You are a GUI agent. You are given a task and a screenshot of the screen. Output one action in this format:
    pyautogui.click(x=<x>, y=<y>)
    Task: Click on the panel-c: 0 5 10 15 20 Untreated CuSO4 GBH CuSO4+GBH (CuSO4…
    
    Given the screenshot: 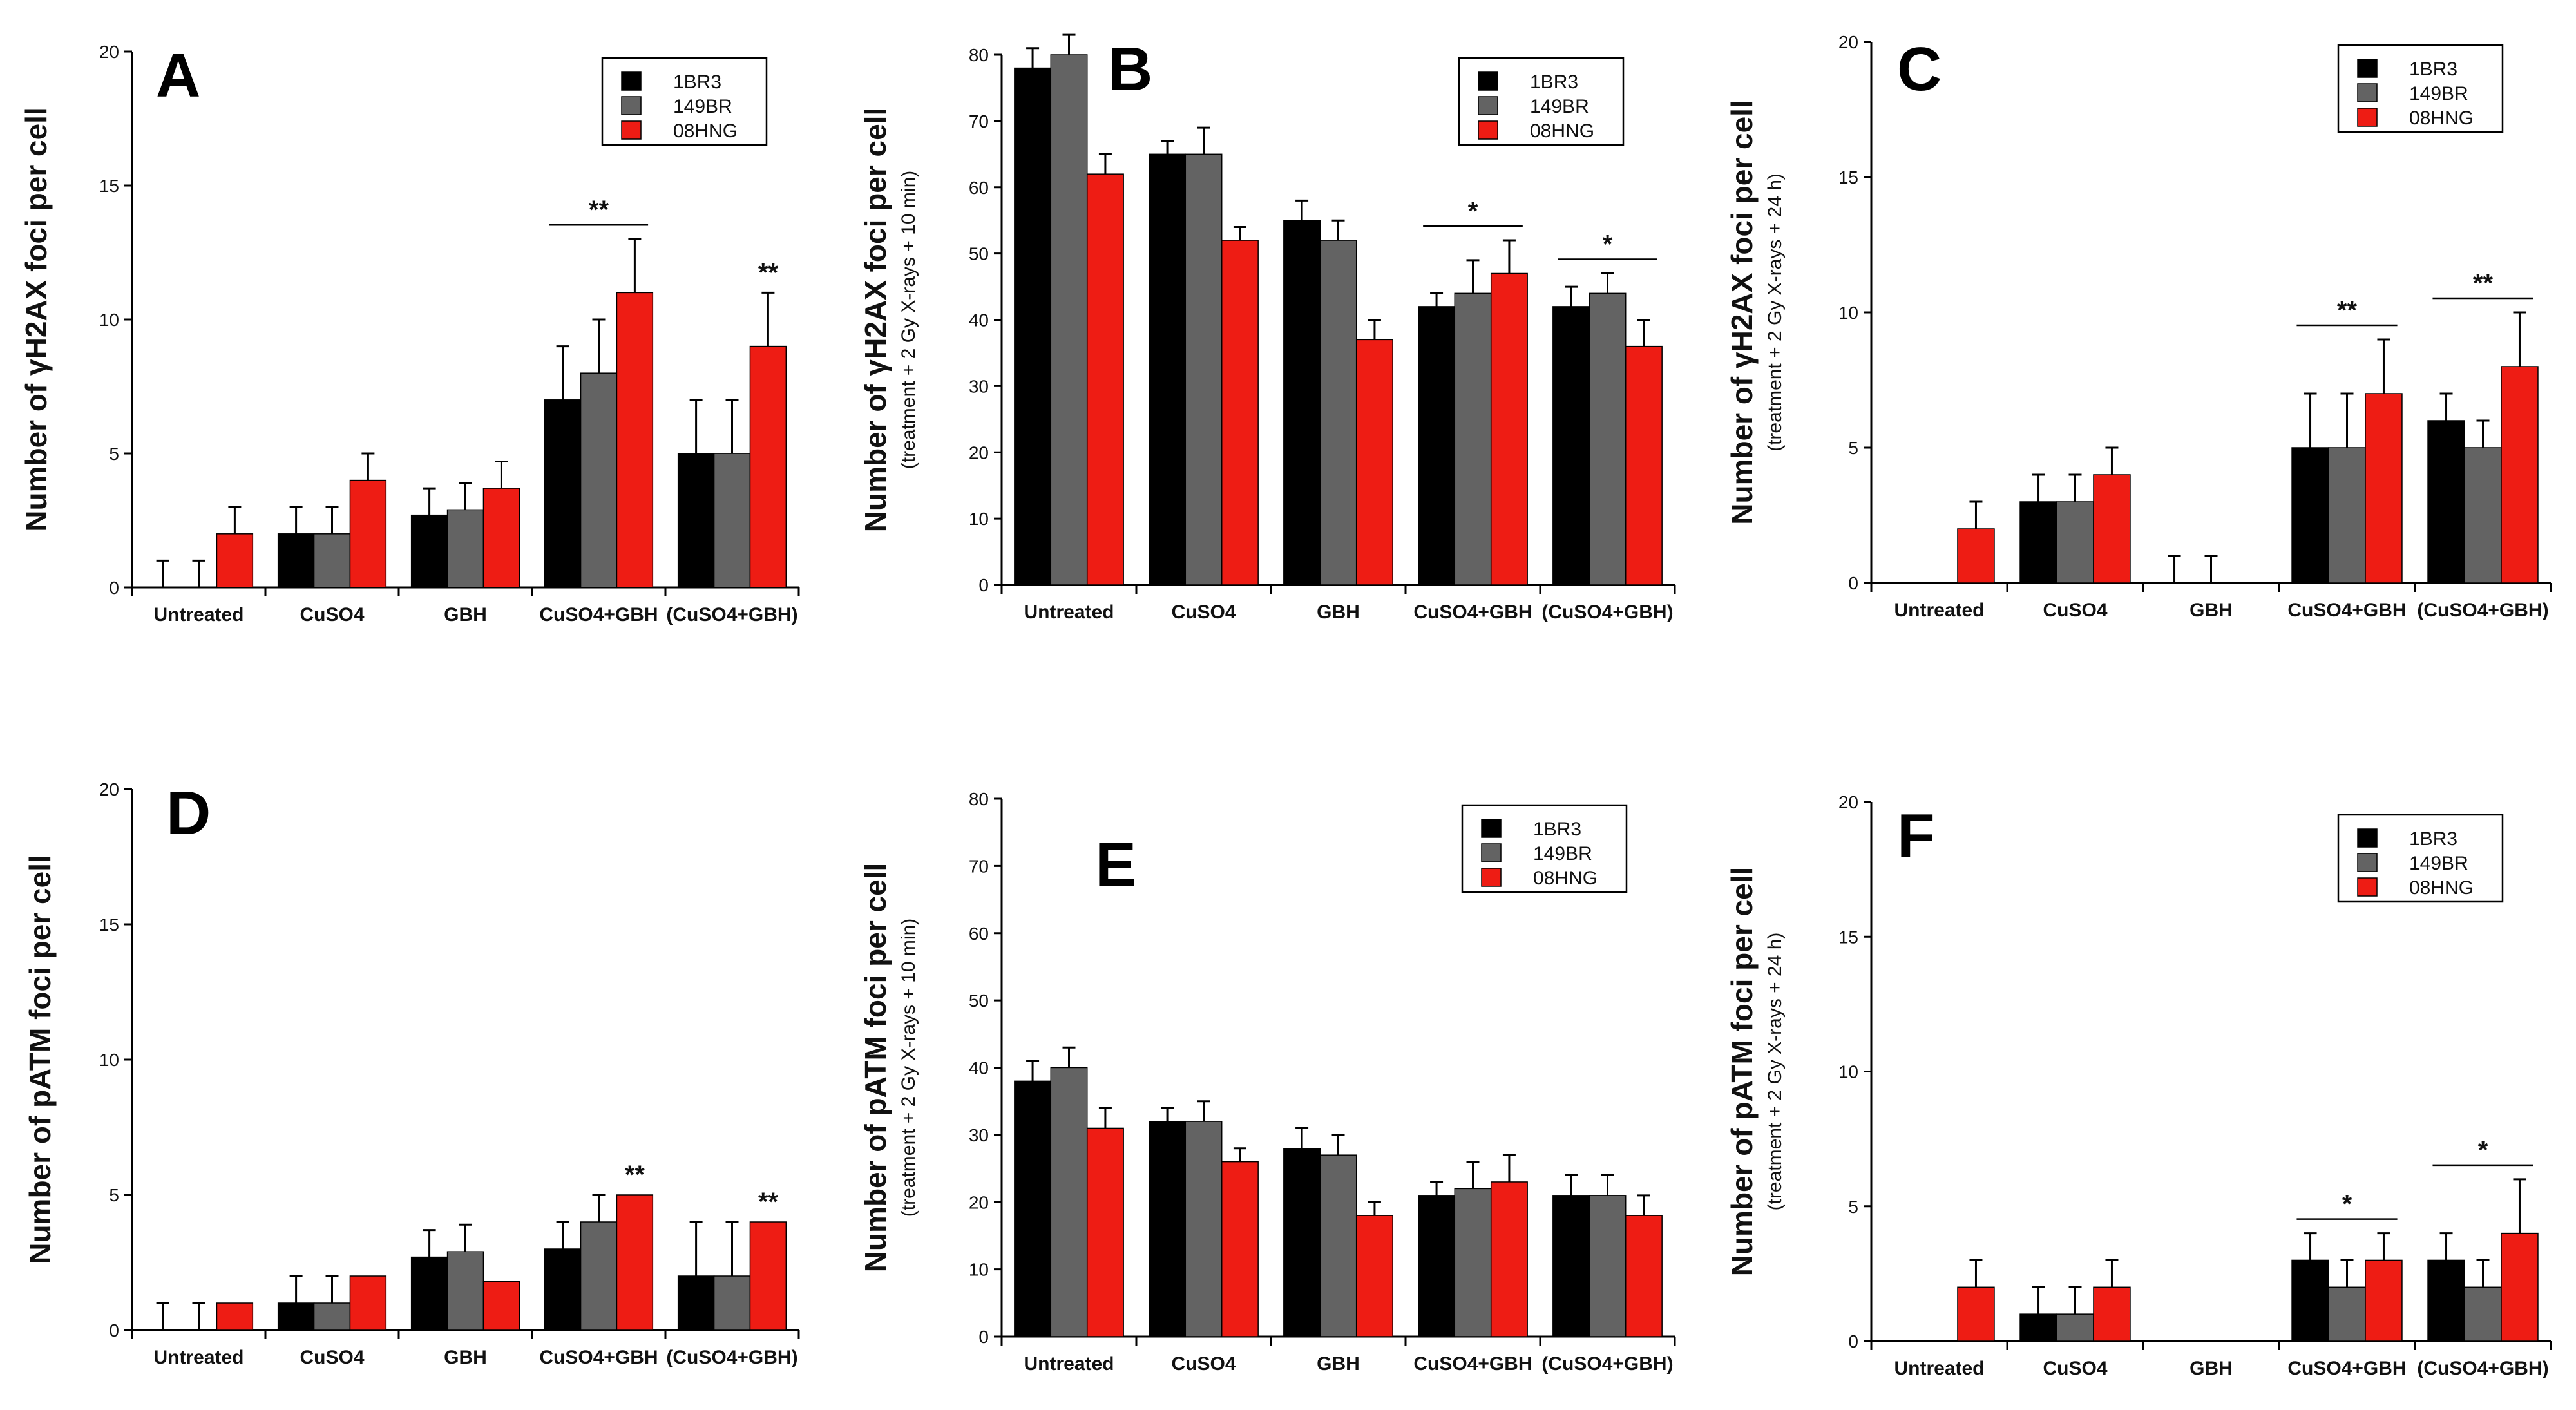 What is the action you would take?
    pyautogui.click(x=2138, y=326)
    